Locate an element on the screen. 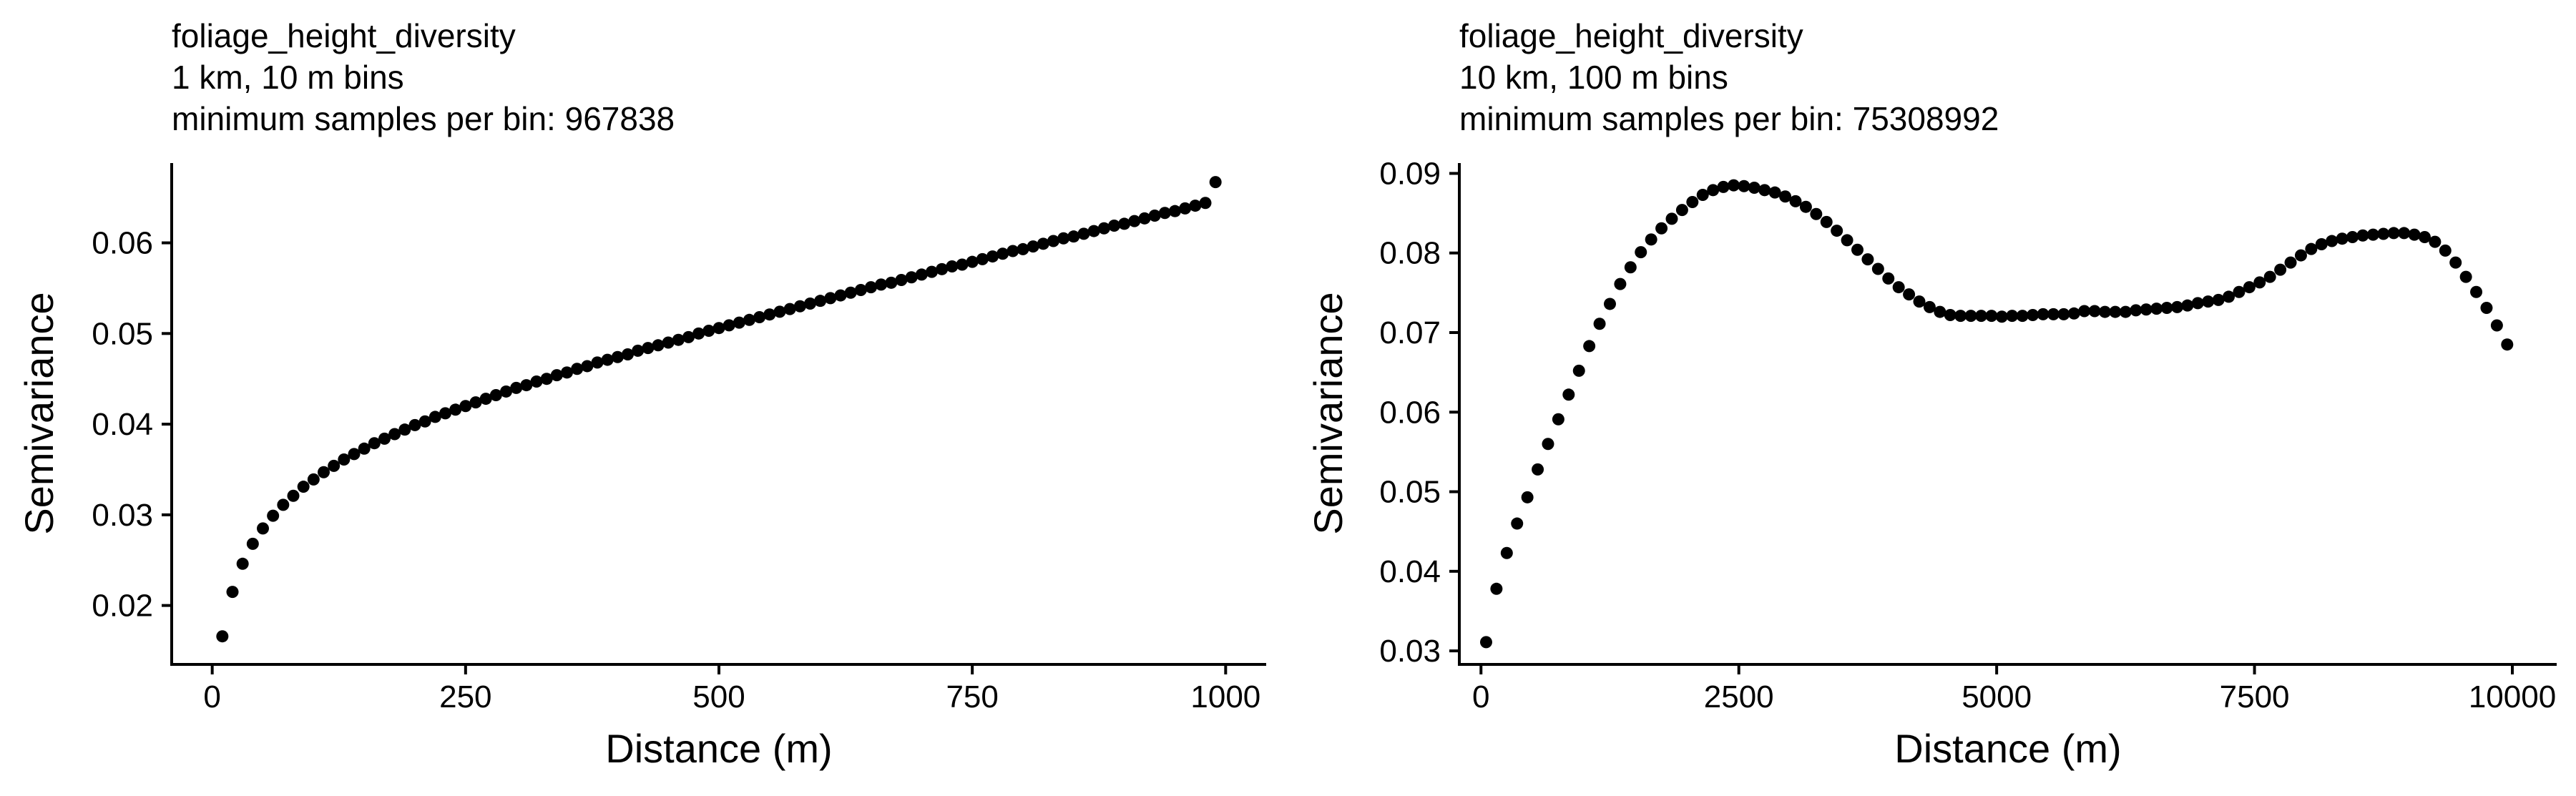  panel-title-line-3: minimum samples per bin: 967838 is located at coordinates (423, 119).